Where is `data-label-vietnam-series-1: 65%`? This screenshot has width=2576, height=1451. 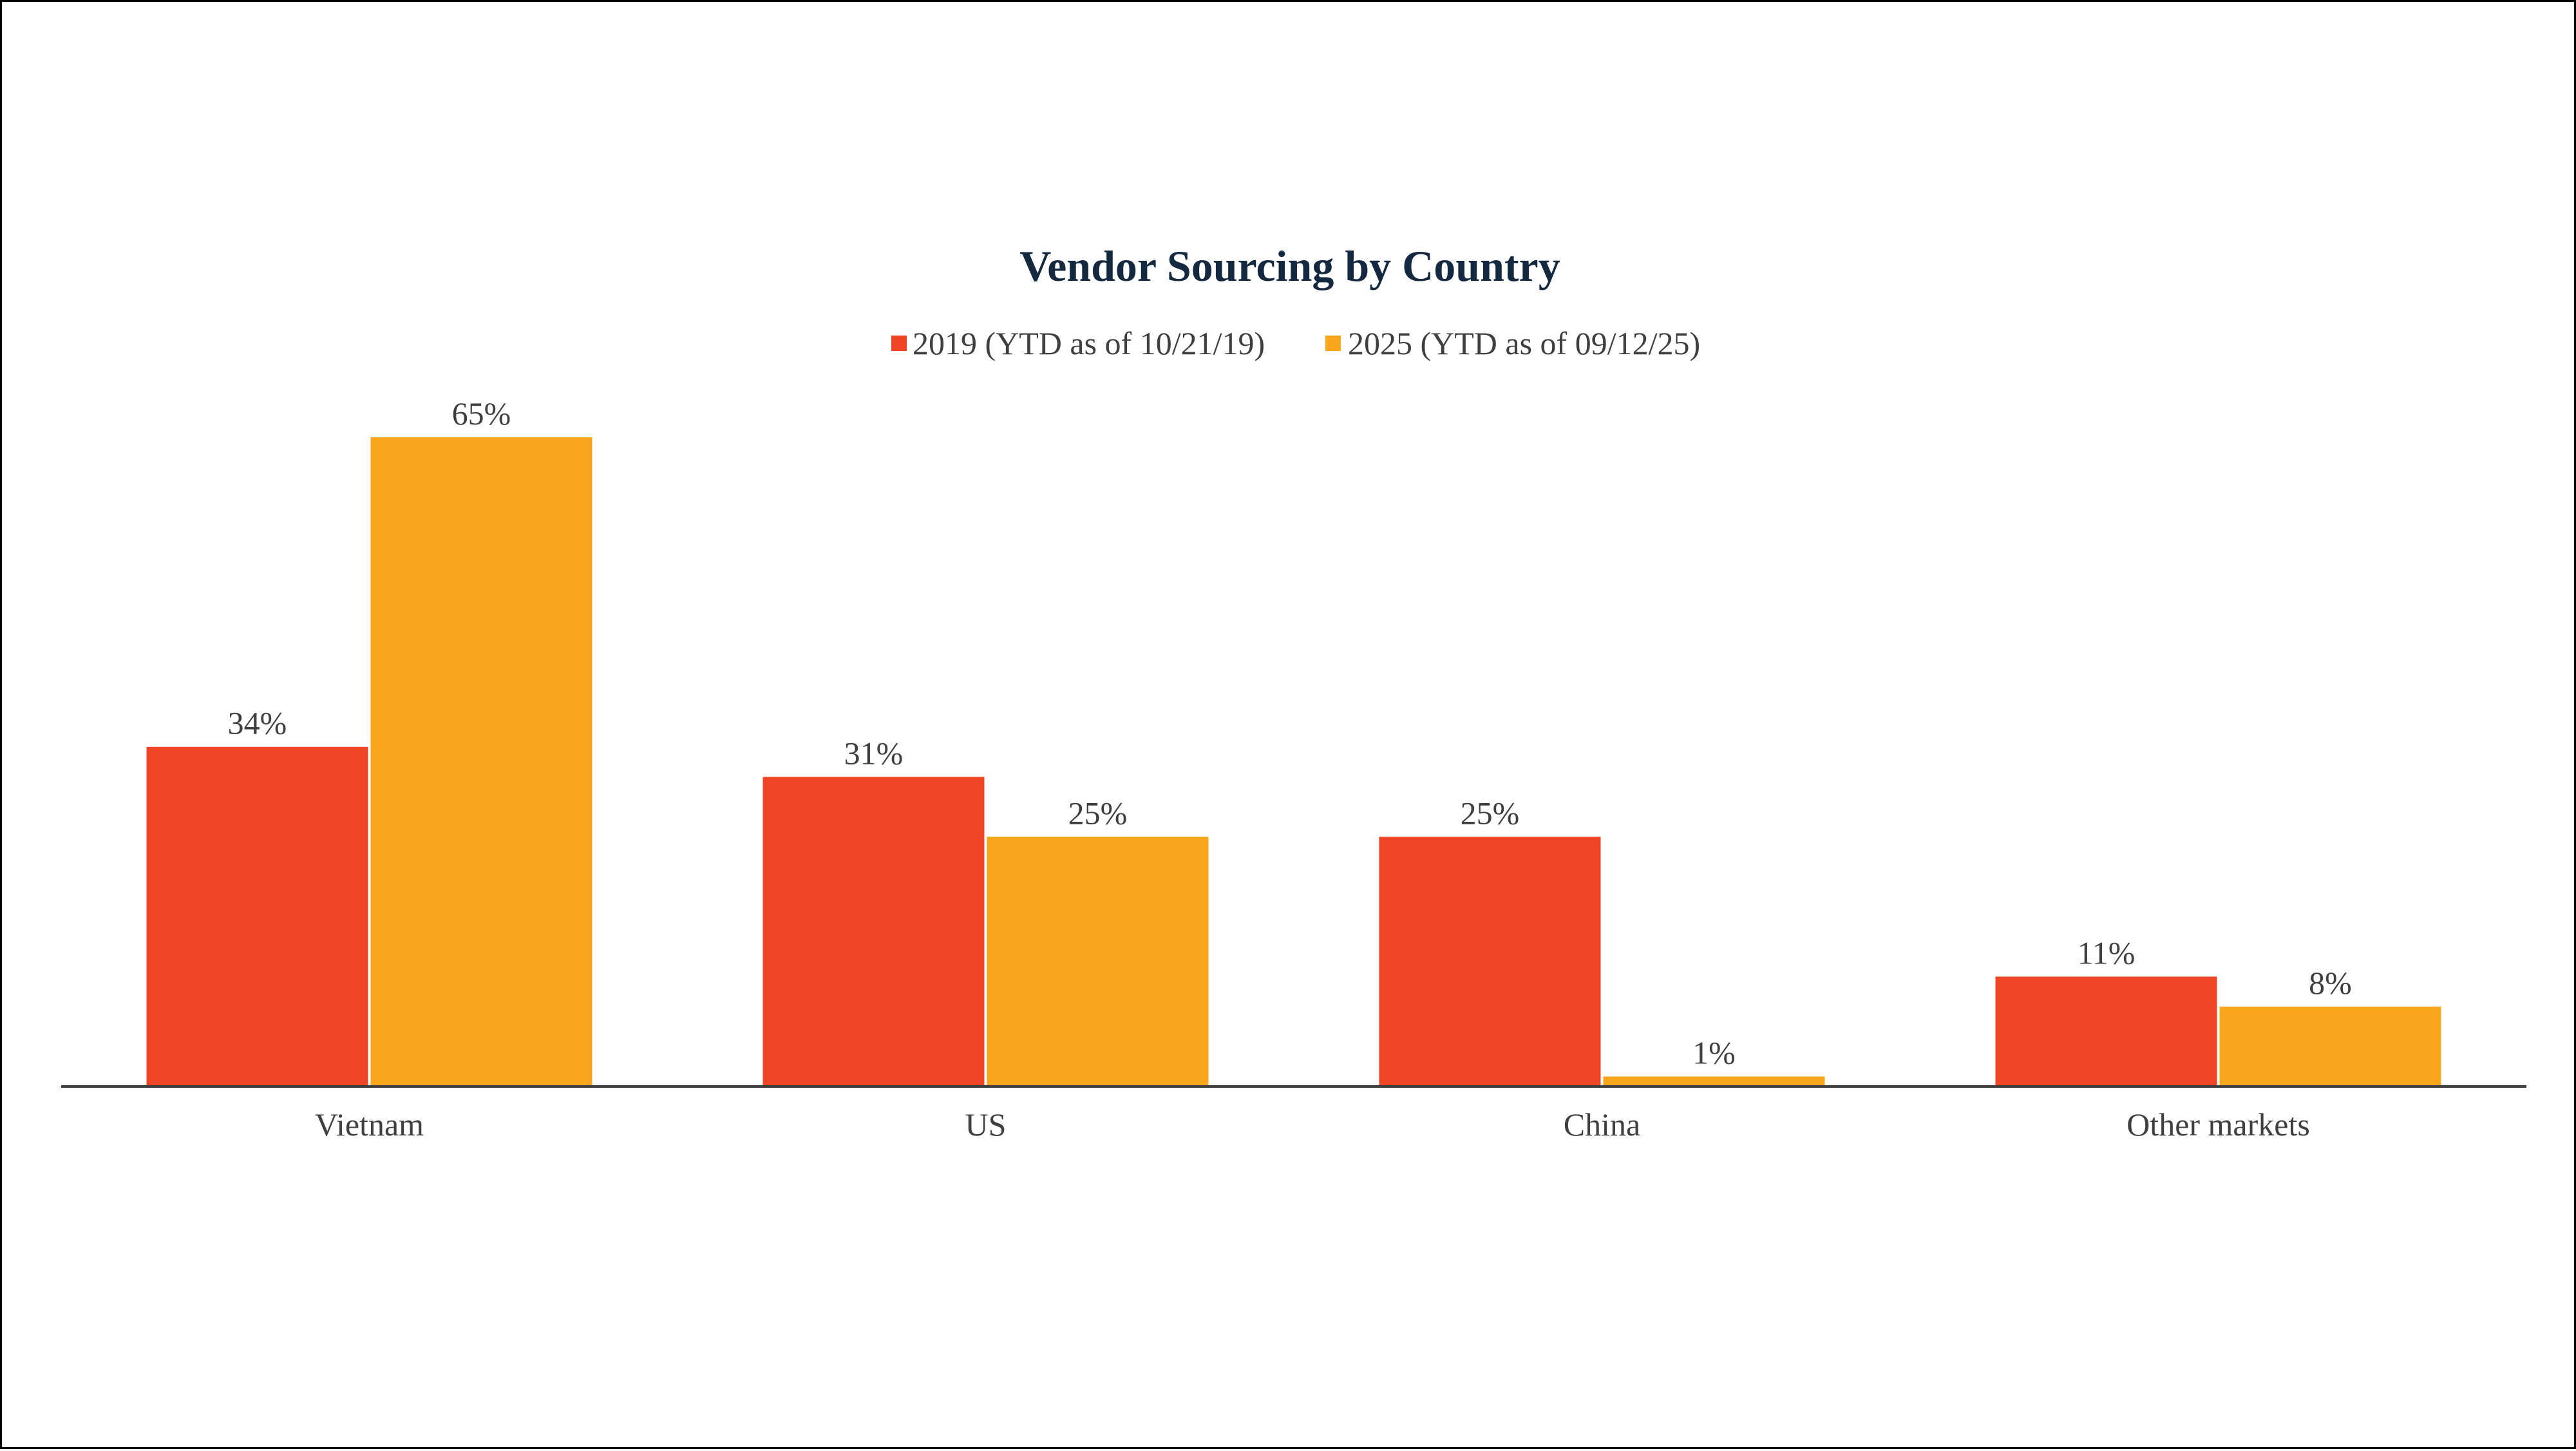 data-label-vietnam-series-1: 65% is located at coordinates (481, 413).